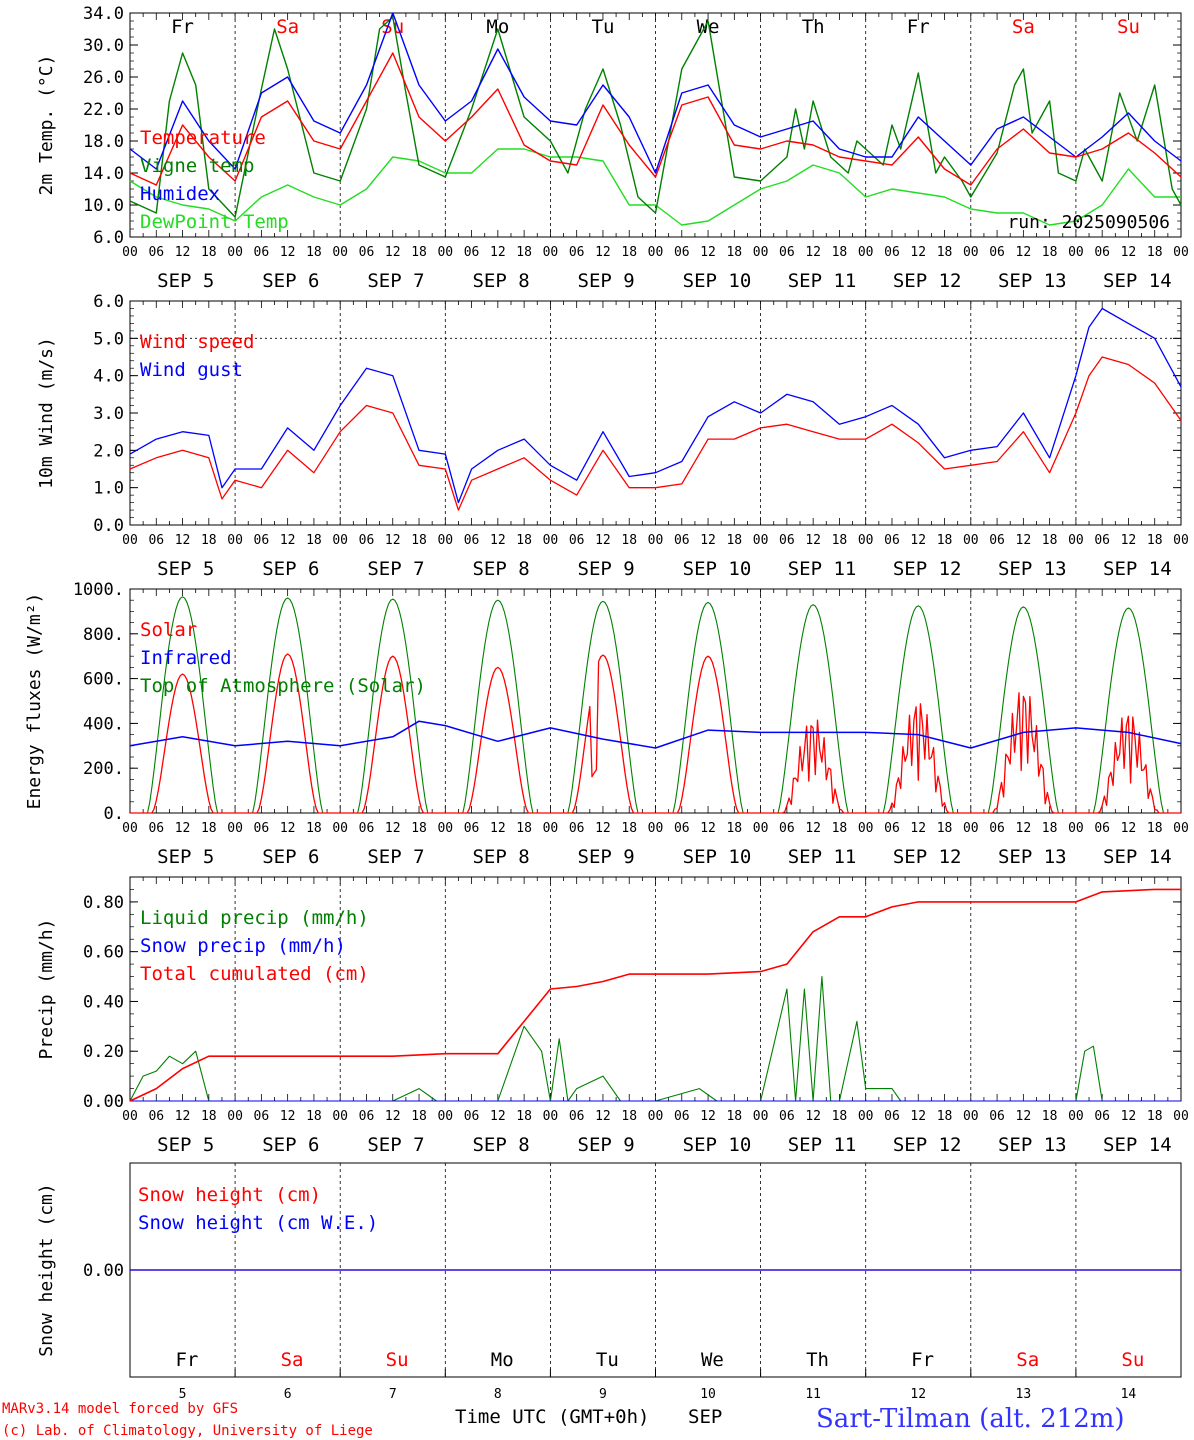 Image resolution: width=1194 pixels, height=1440 pixels. Describe the element at coordinates (103, 680) in the screenshot. I see `y-tick-label: 600.` at that location.